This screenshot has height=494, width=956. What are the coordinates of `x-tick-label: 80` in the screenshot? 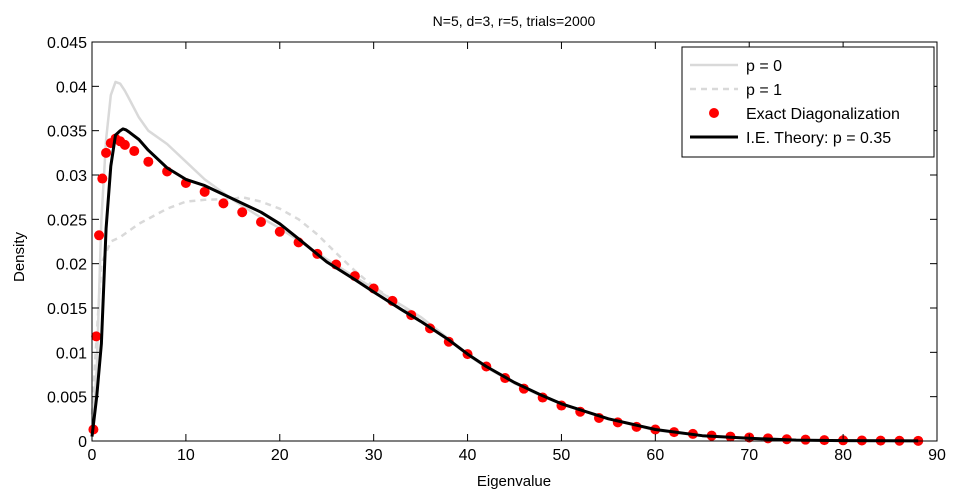 It's located at (843, 455).